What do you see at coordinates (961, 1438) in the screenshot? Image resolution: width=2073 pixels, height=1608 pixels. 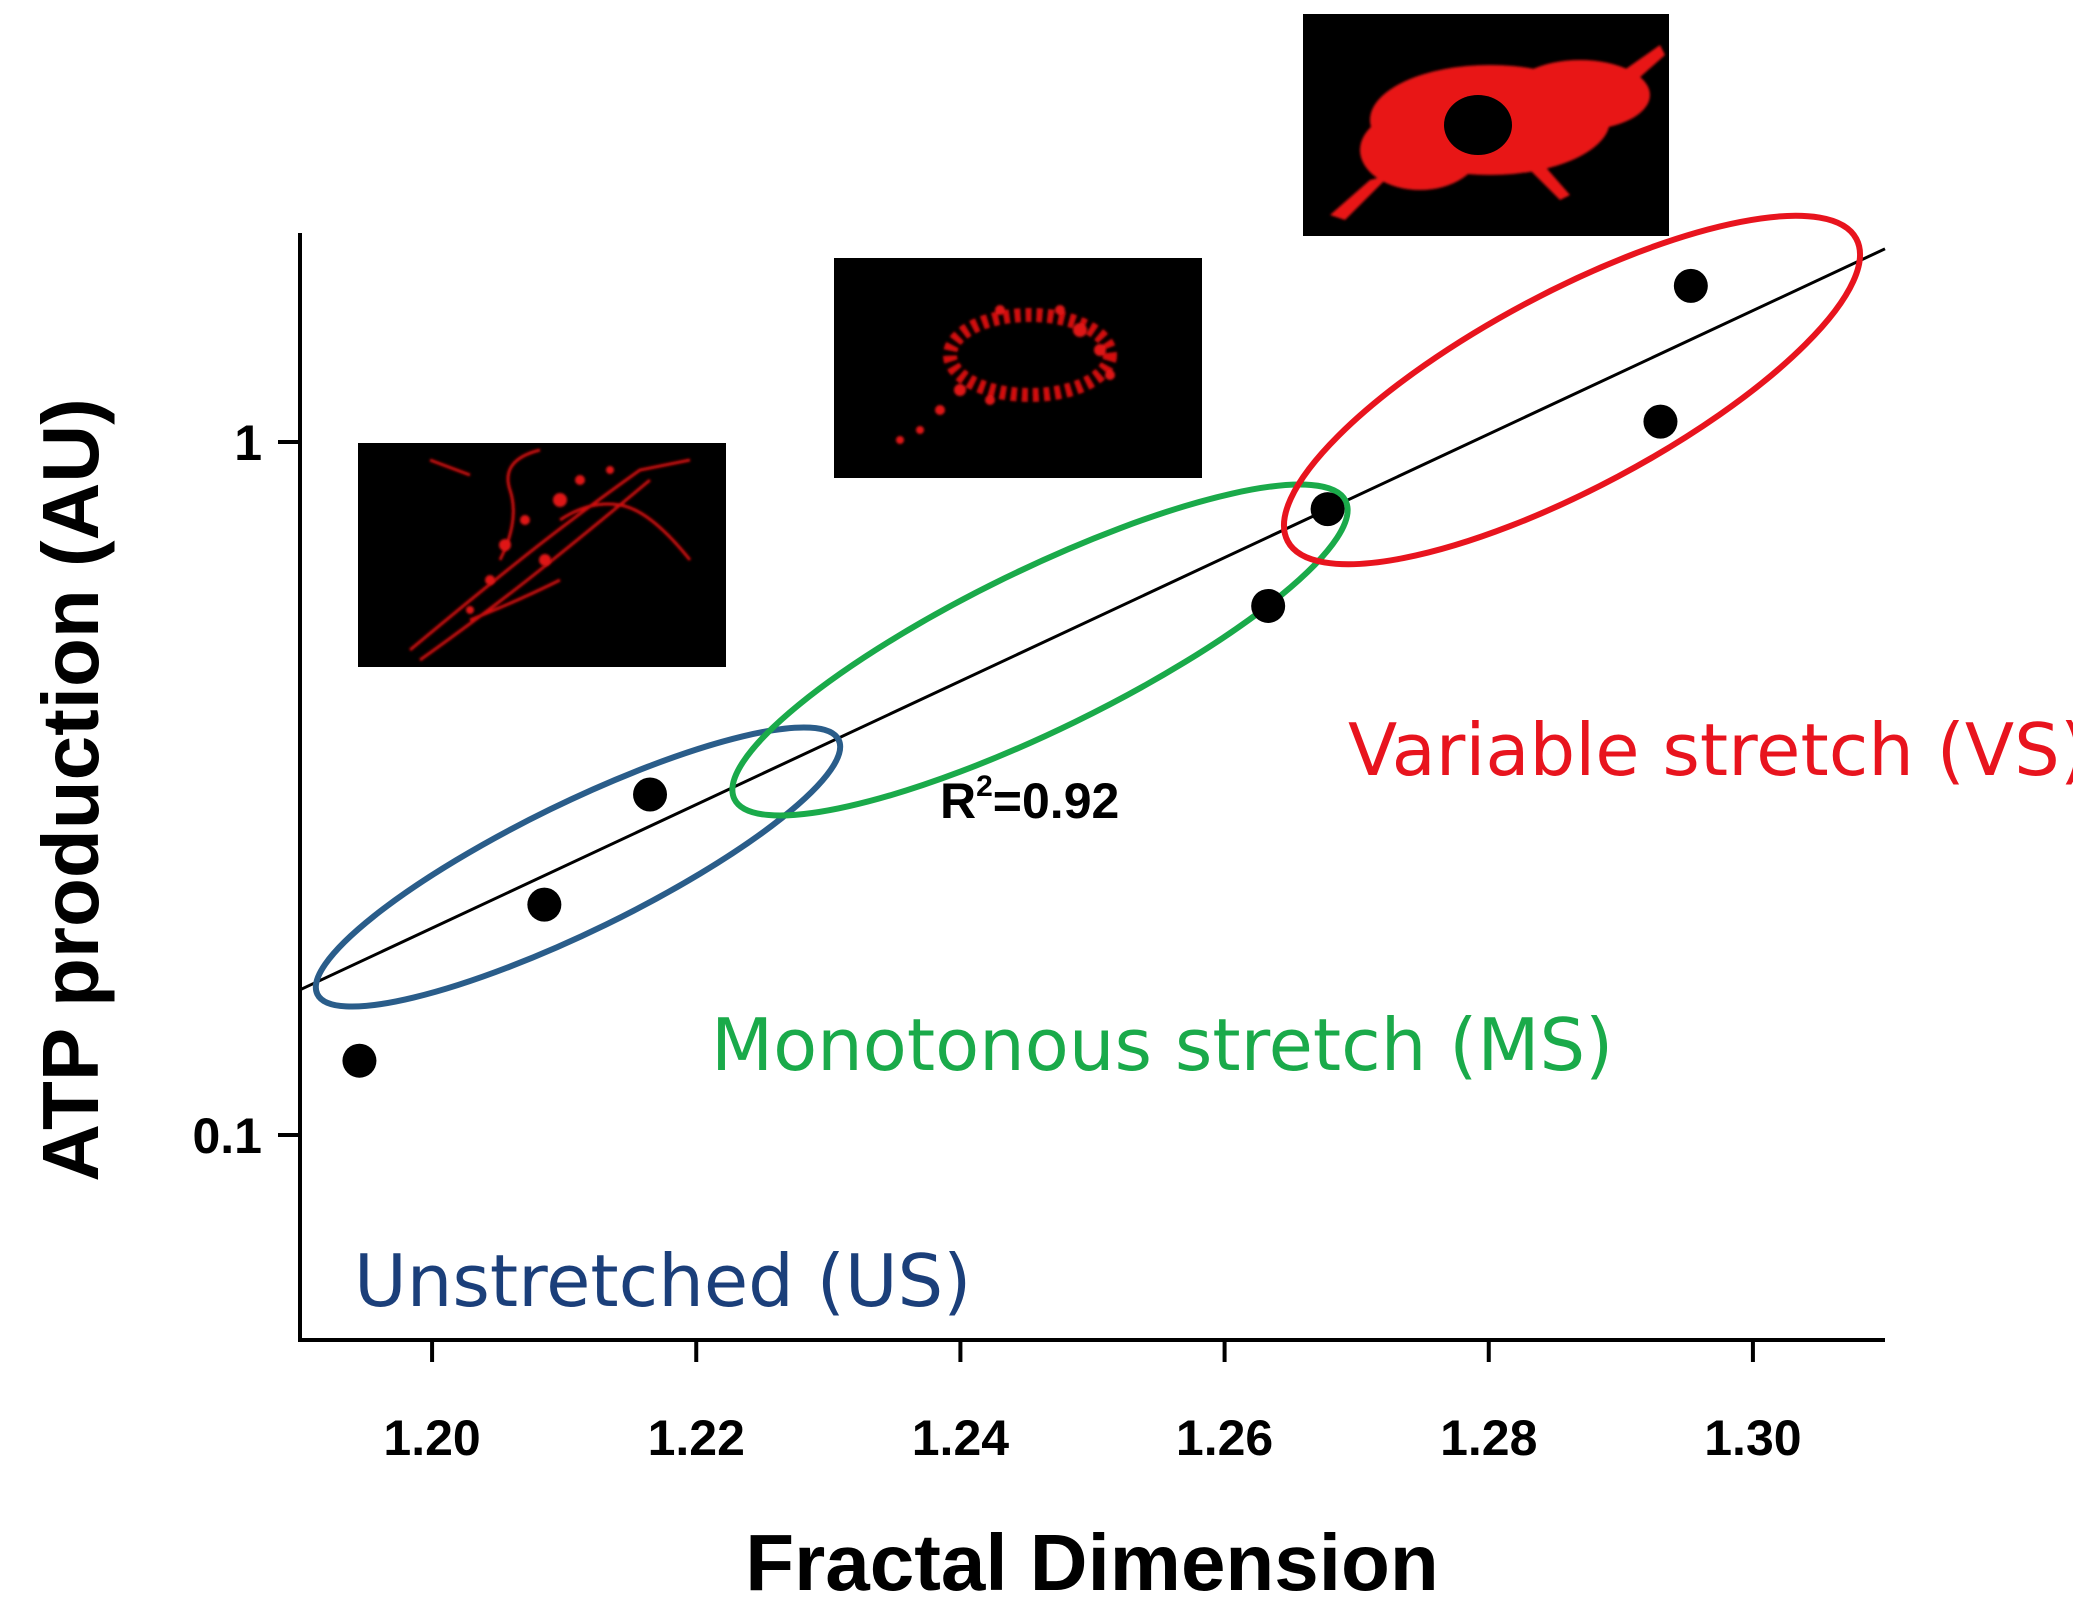 I see `x-tick-label: 1.24` at bounding box center [961, 1438].